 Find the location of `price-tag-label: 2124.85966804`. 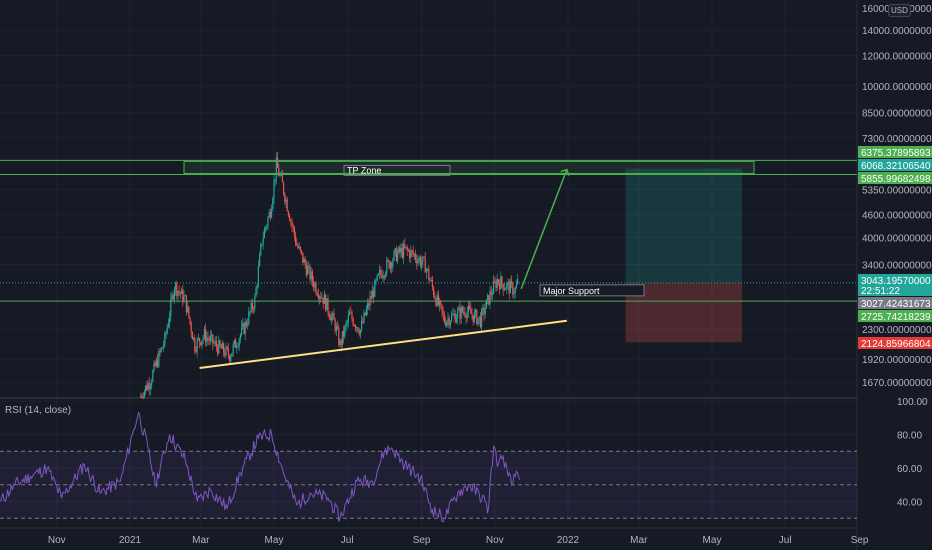

price-tag-label: 2124.85966804 is located at coordinates (896, 344).